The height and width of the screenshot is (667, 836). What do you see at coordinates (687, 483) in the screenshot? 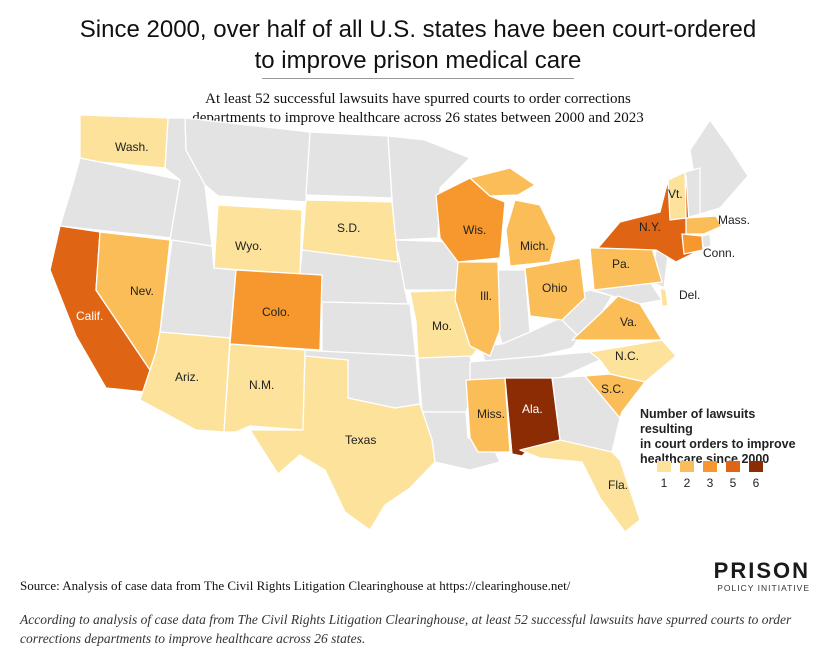
I see `legend-value: 2` at bounding box center [687, 483].